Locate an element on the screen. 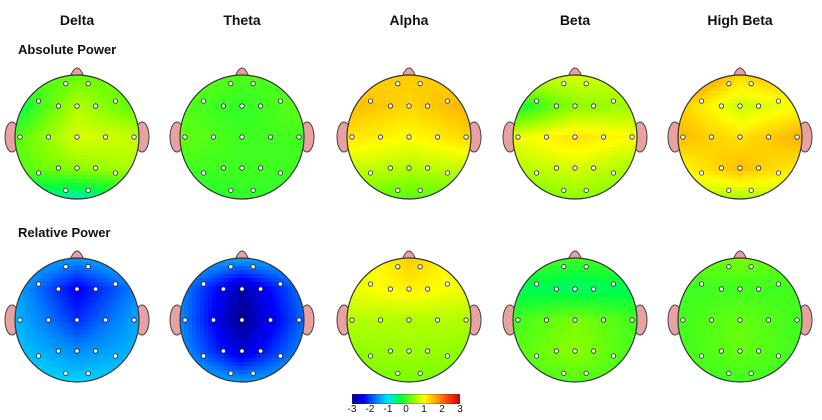 This screenshot has width=822, height=420. head-map-high-beta-absolute is located at coordinates (740, 133).